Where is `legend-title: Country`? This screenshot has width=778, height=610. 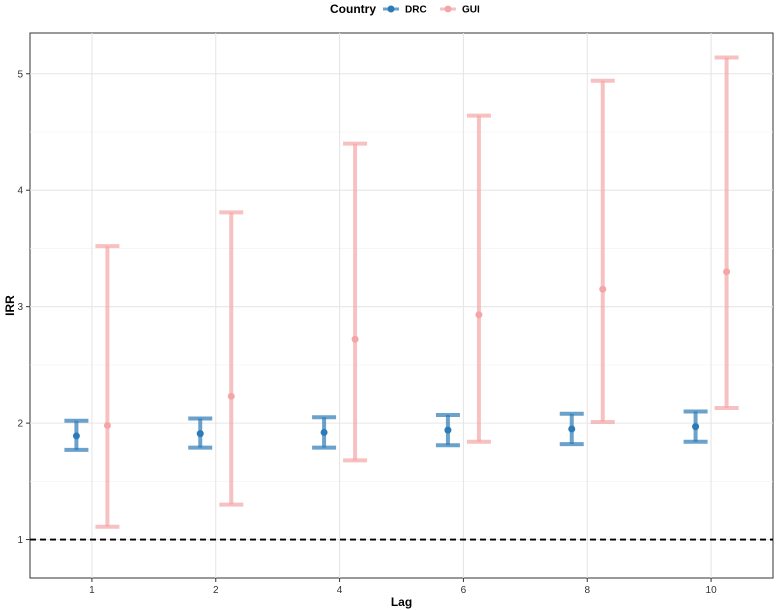 legend-title: Country is located at coordinates (353, 9).